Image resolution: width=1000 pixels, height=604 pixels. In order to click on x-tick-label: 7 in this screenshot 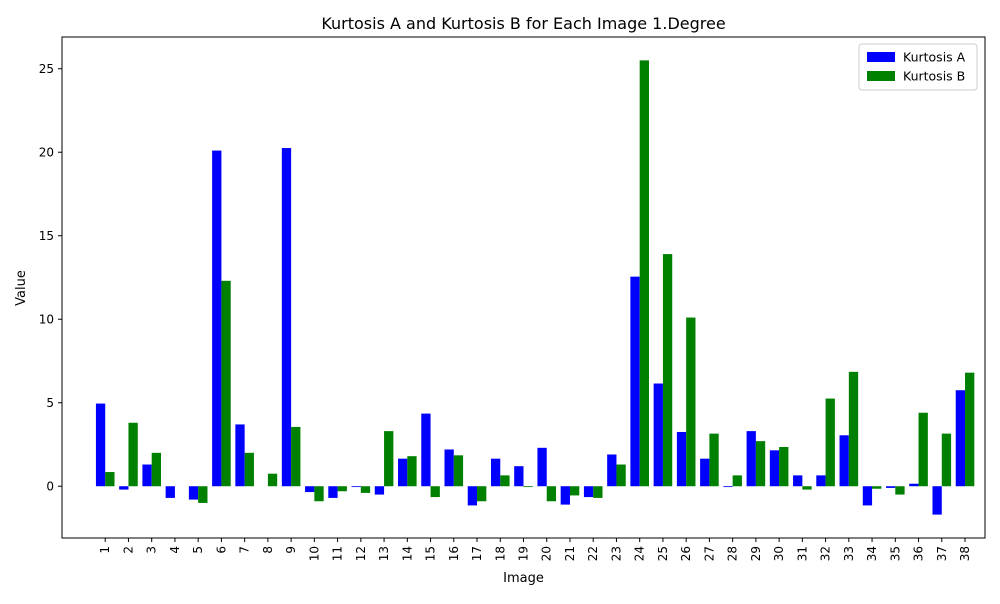, I will do `click(245, 550)`.